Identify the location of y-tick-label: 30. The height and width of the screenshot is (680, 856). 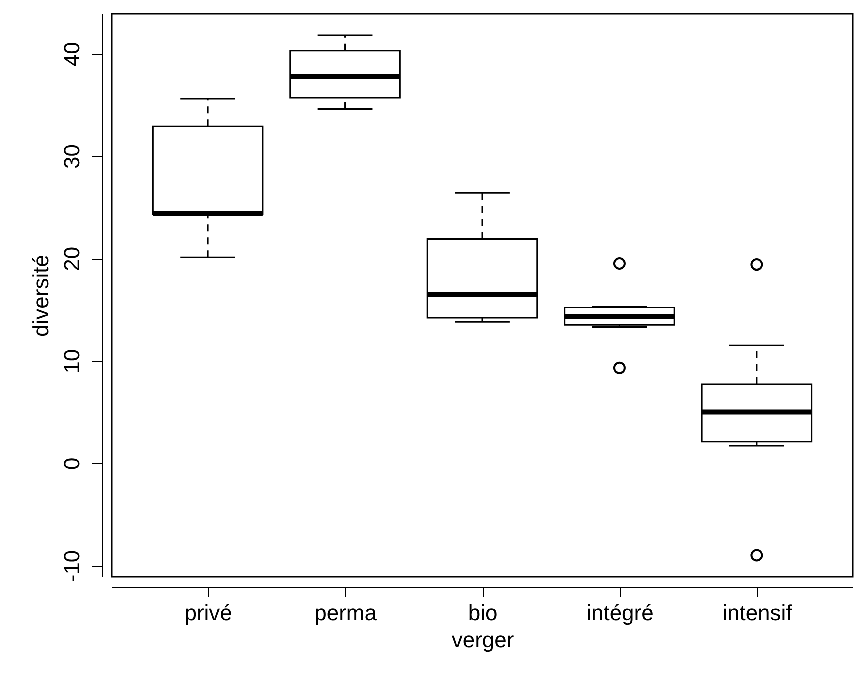
(72, 157).